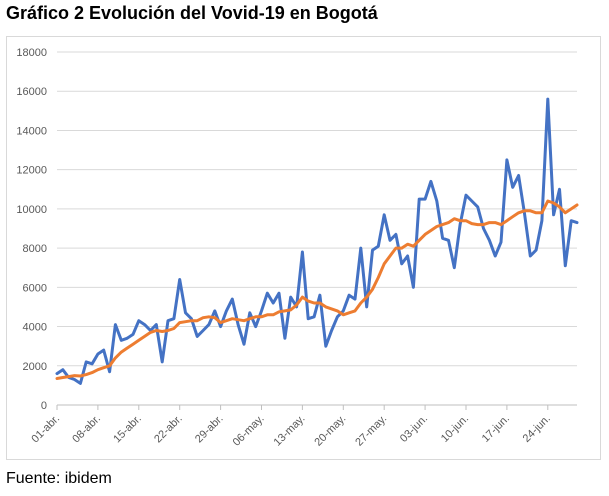  Describe the element at coordinates (35, 288) in the screenshot. I see `y-tick-label: 6000` at that location.